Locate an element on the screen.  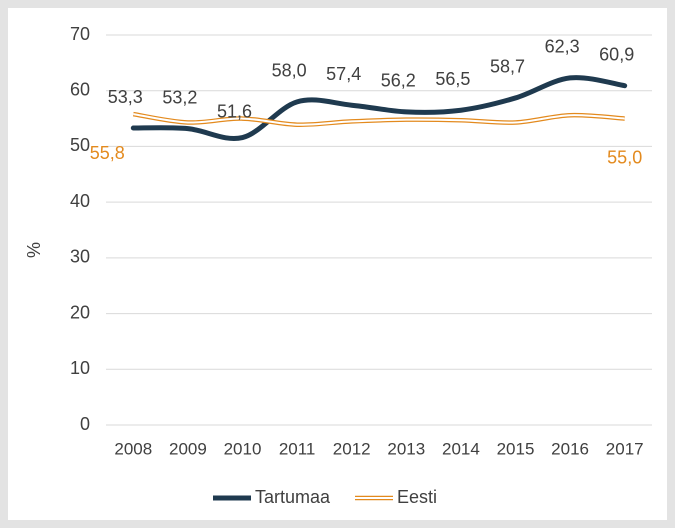
data-label: 53,3 is located at coordinates (125, 97).